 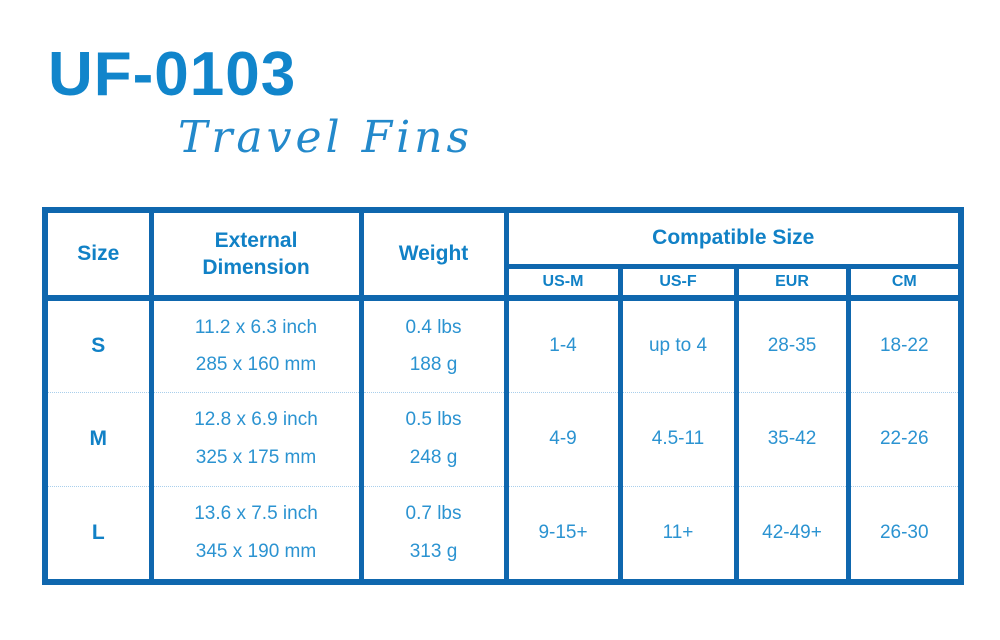 I want to click on column-header-external-dimension: External Dimension, so click(x=256, y=255).